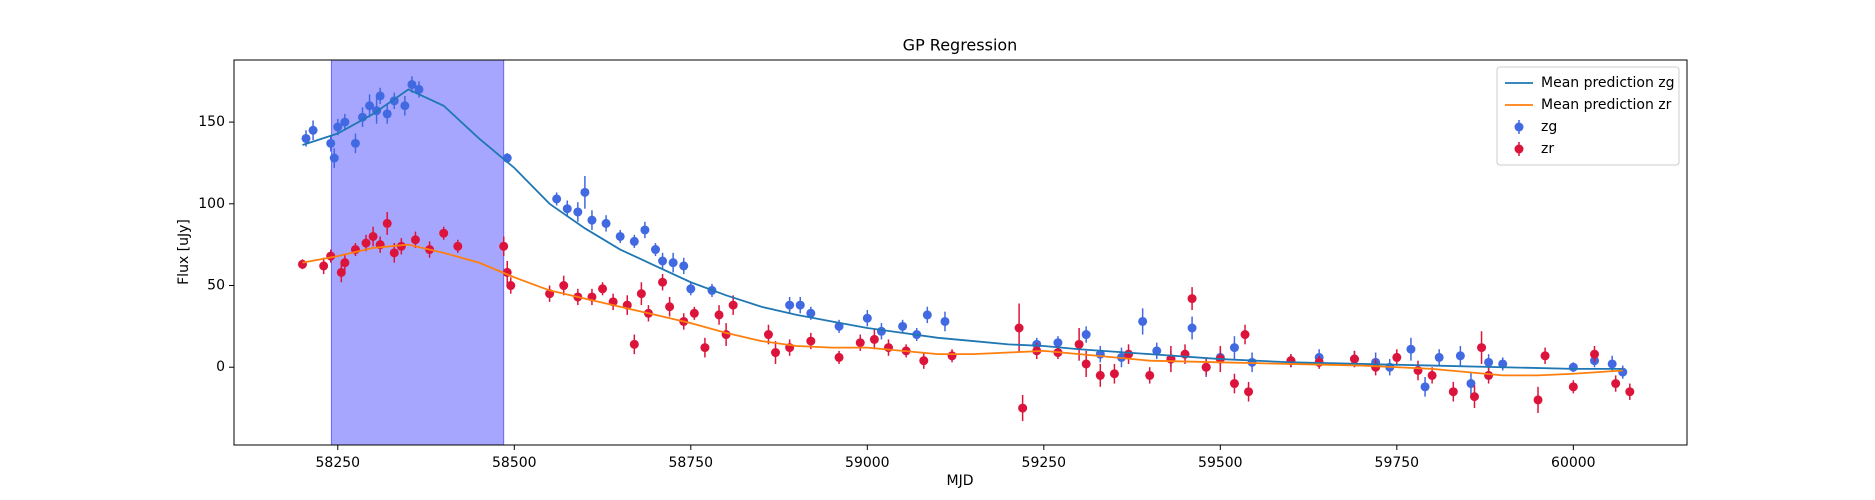 This screenshot has height=500, width=1875. What do you see at coordinates (514, 463) in the screenshot?
I see `x-tick-label: 58500` at bounding box center [514, 463].